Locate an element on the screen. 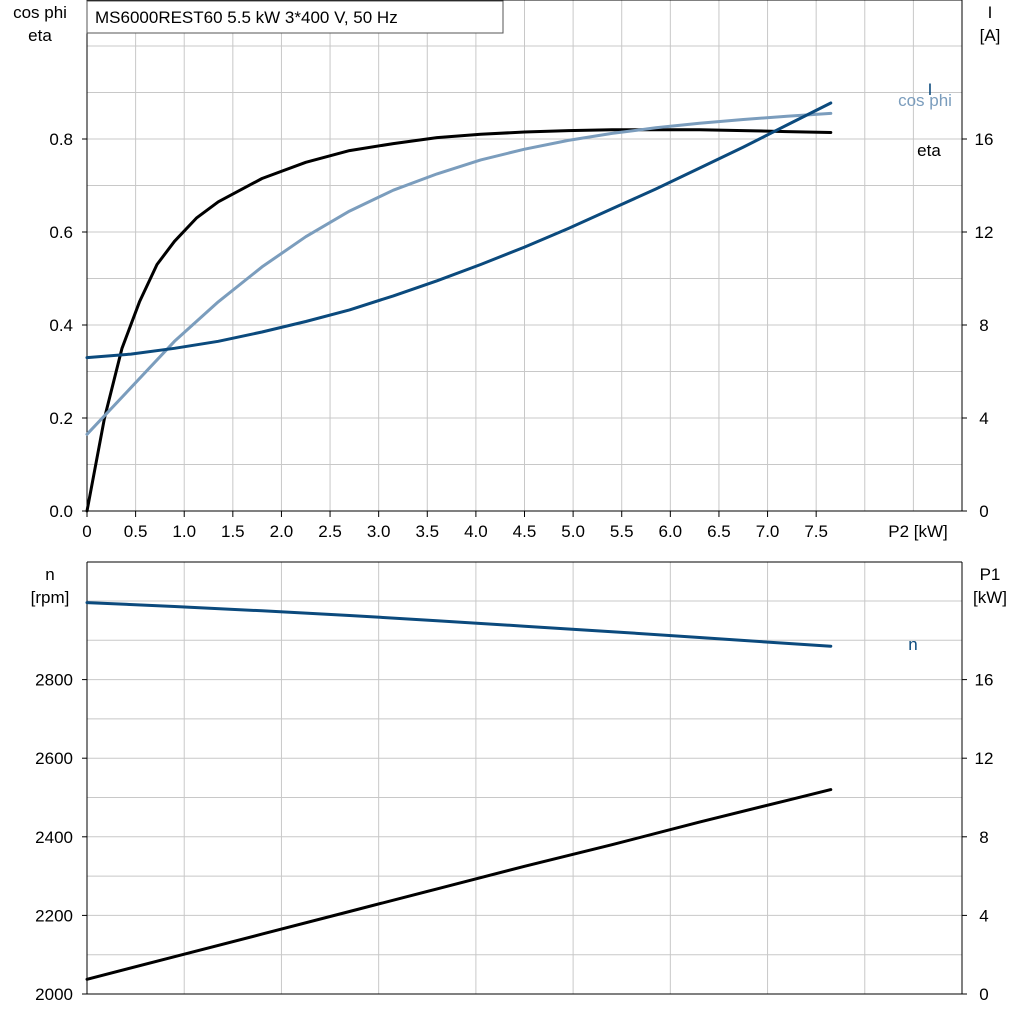 This screenshot has height=1024, width=1024. series-line-p1 is located at coordinates (459, 884).